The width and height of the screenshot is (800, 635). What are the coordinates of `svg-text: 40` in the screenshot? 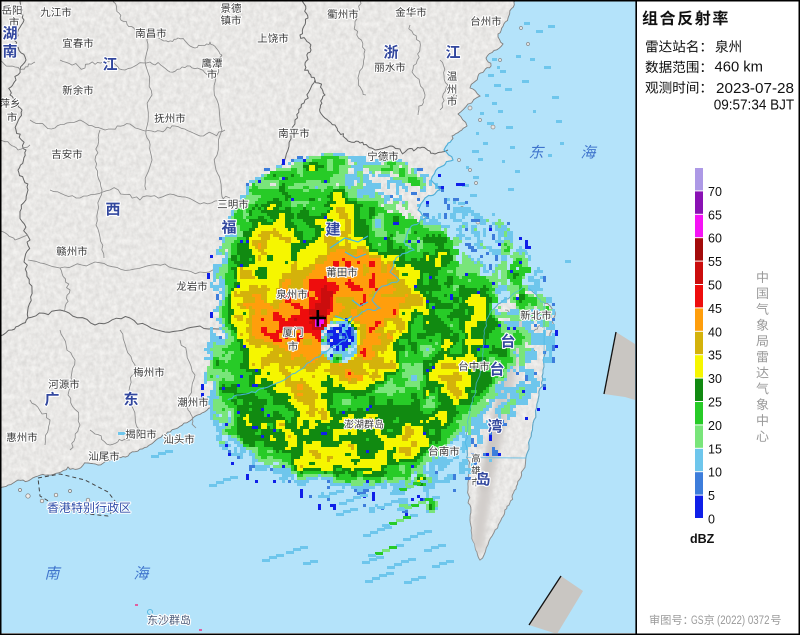 It's located at (715, 332).